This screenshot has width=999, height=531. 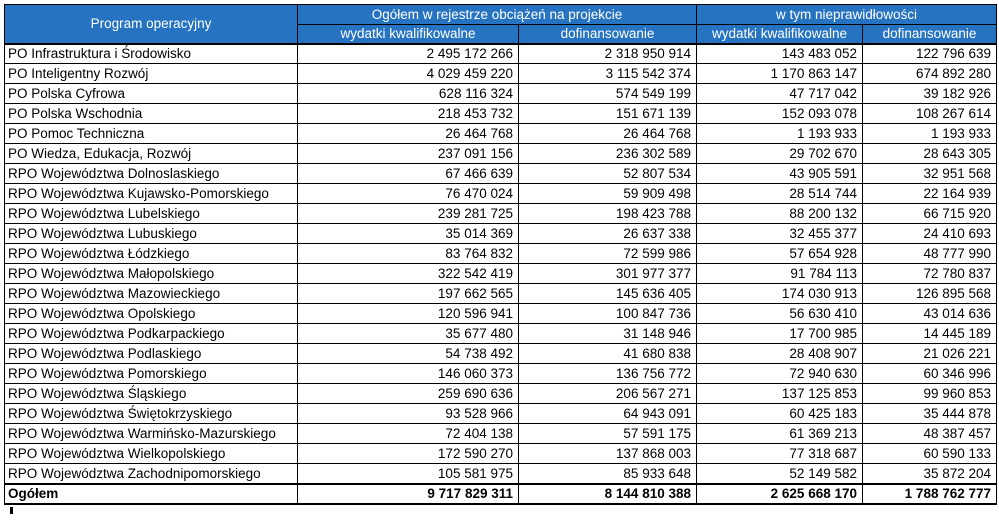 I want to click on subcolumn-cofinancing-1: dofinansowanie, so click(x=607, y=34).